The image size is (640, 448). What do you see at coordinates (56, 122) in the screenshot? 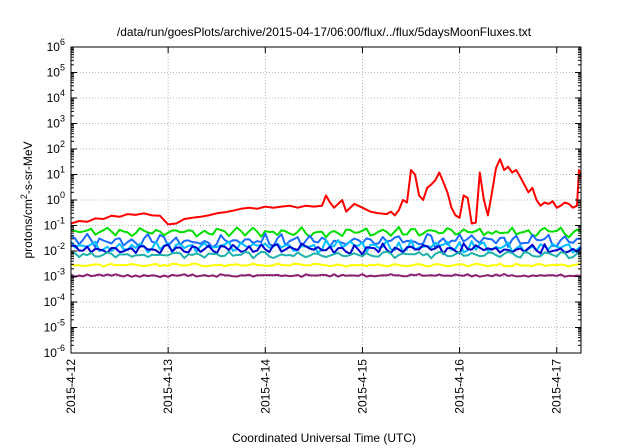
I see `y-tick-label: 10³` at bounding box center [56, 122].